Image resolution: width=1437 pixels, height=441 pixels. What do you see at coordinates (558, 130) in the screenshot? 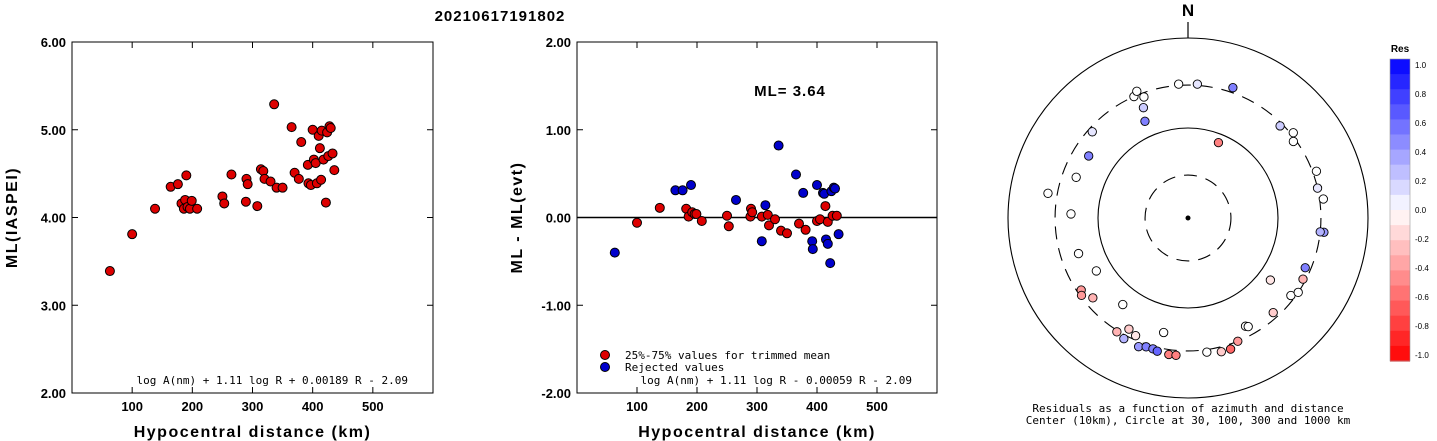
I see `y-tick-label: 1.00` at bounding box center [558, 130].